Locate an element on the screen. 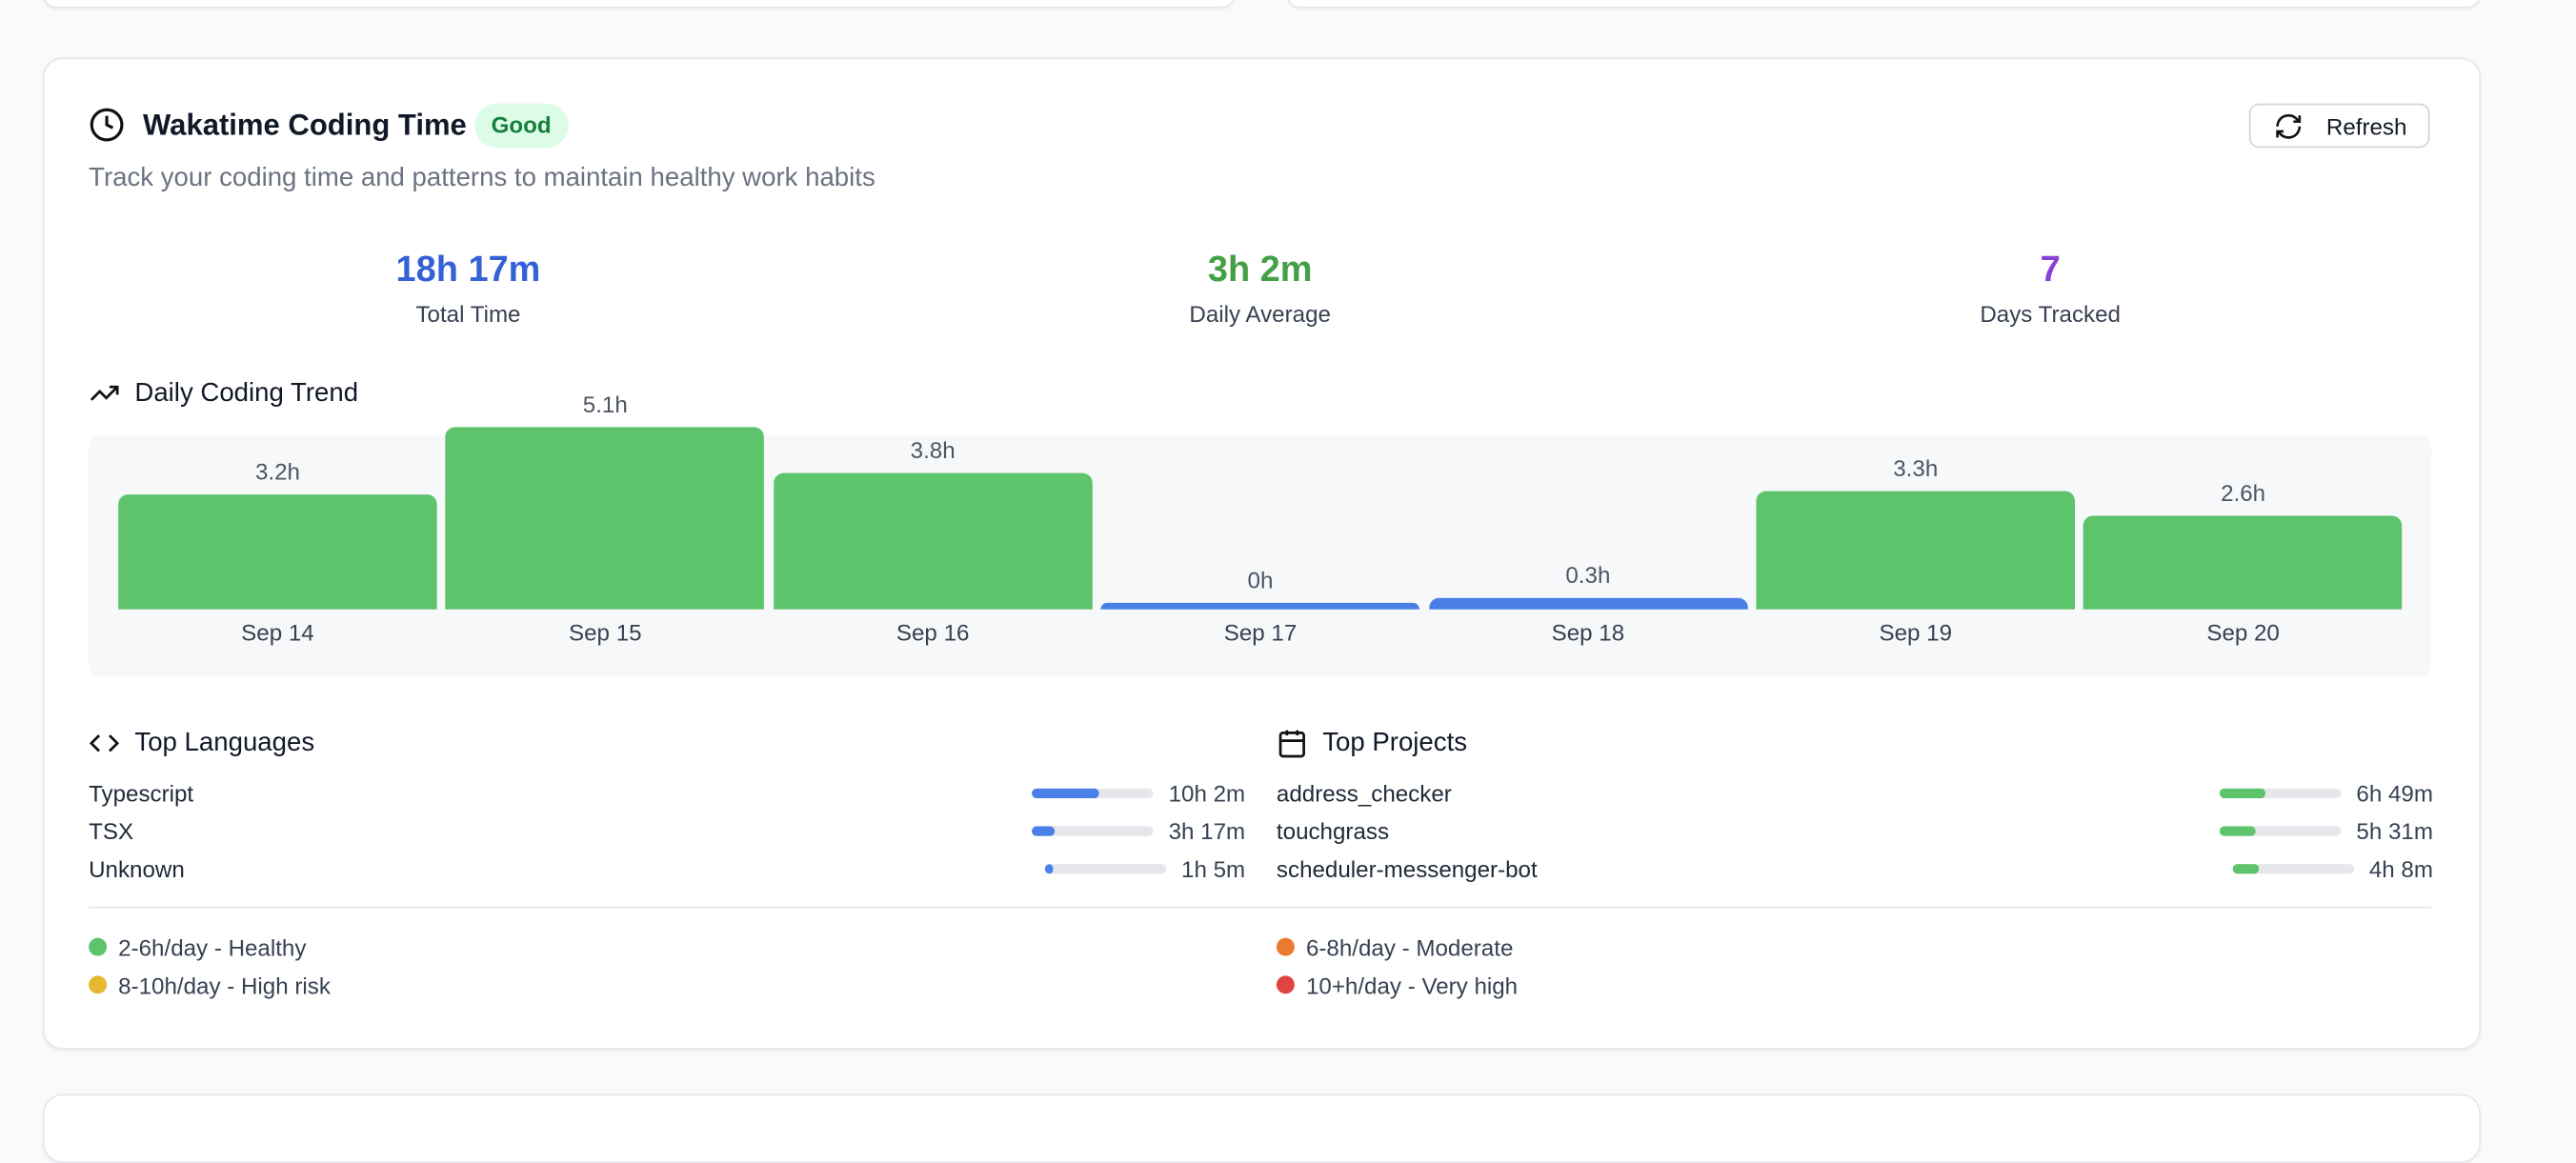 The height and width of the screenshot is (1163, 2576). value-label: 3.8h is located at coordinates (933, 450).